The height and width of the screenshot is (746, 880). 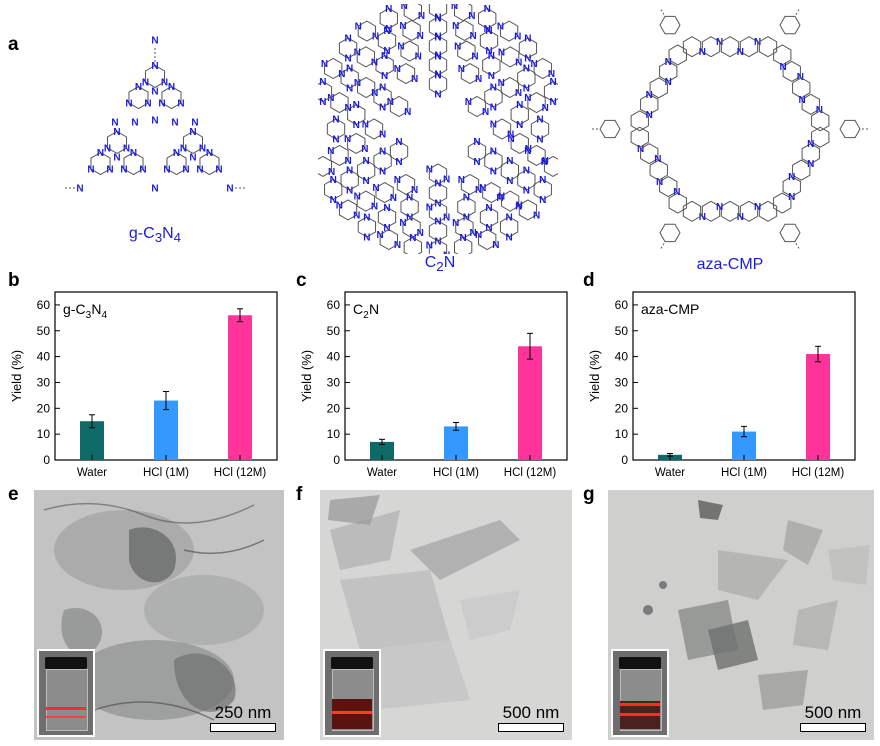 What do you see at coordinates (366, 311) in the screenshot?
I see `chart-title: C2 N` at bounding box center [366, 311].